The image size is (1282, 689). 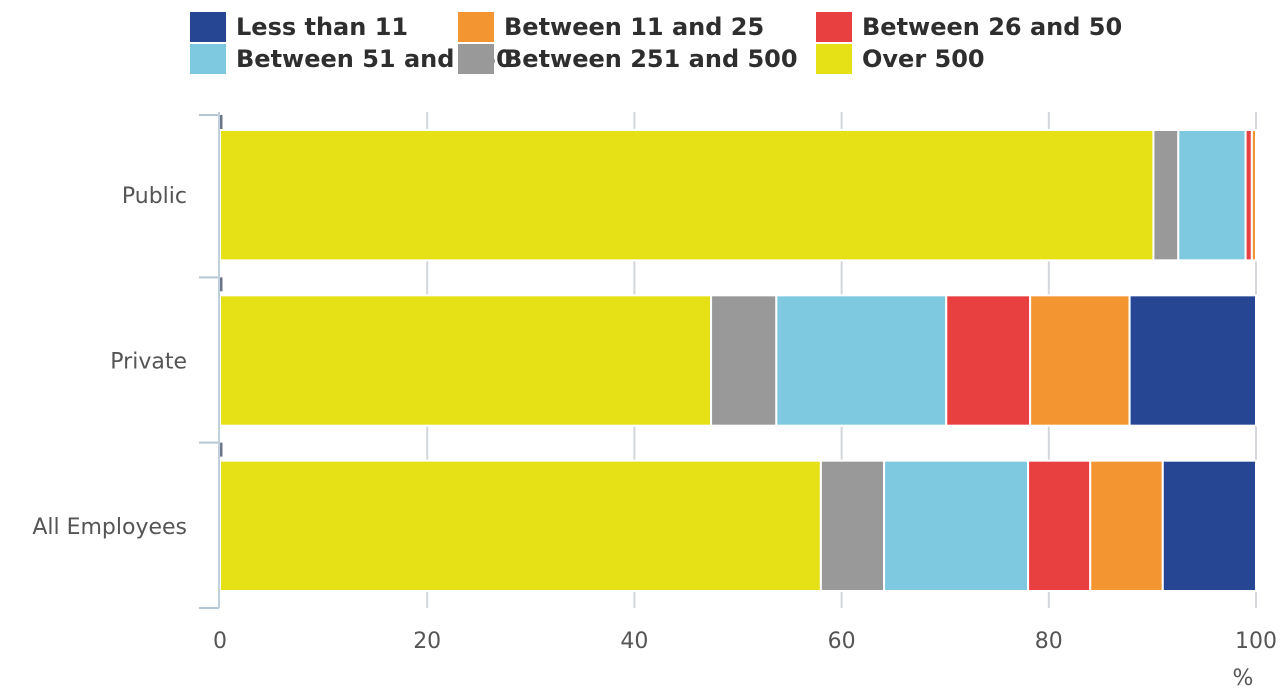 What do you see at coordinates (992, 27) in the screenshot?
I see `legend-label: Between 26 and 50` at bounding box center [992, 27].